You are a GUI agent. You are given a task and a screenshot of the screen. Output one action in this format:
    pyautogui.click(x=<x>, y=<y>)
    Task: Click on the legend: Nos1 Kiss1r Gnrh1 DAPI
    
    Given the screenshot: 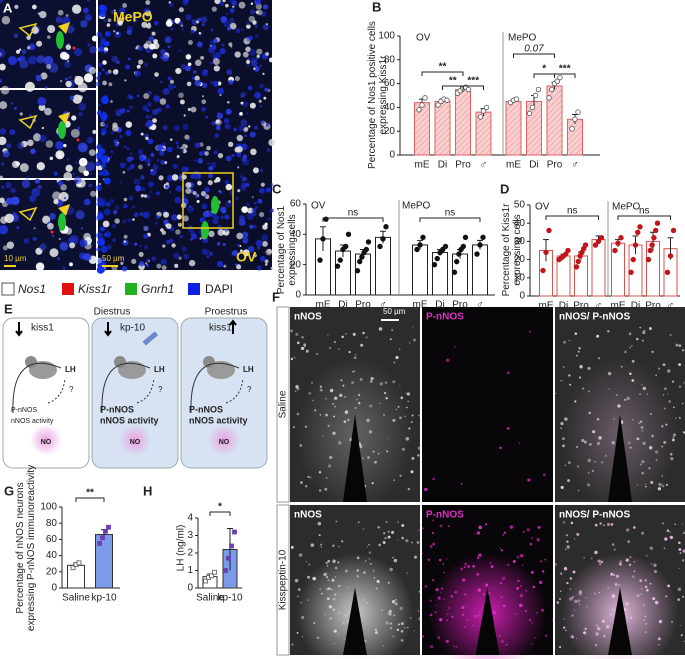 What is the action you would take?
    pyautogui.click(x=117, y=289)
    